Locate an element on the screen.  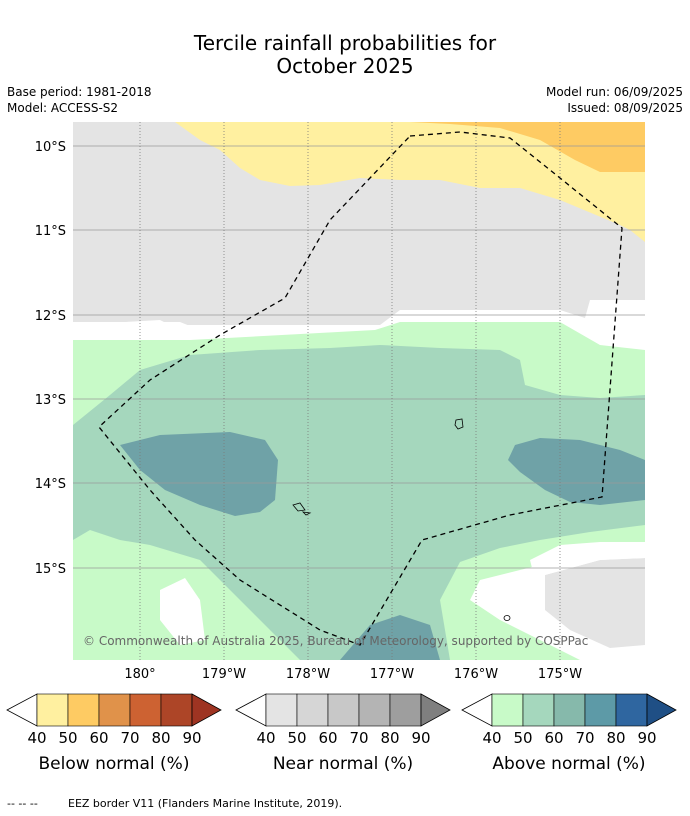
model-name: Model: ACCESS-S2 is located at coordinates (63, 108).